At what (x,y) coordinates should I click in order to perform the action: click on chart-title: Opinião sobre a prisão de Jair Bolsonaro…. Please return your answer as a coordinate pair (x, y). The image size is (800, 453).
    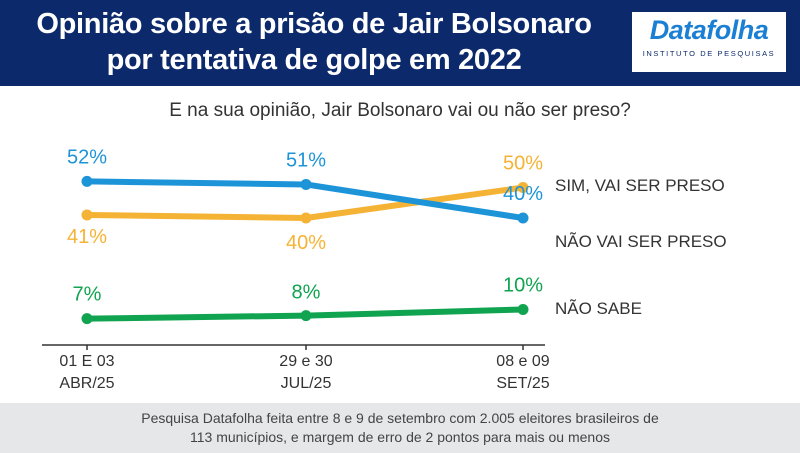
    Looking at the image, I should click on (314, 42).